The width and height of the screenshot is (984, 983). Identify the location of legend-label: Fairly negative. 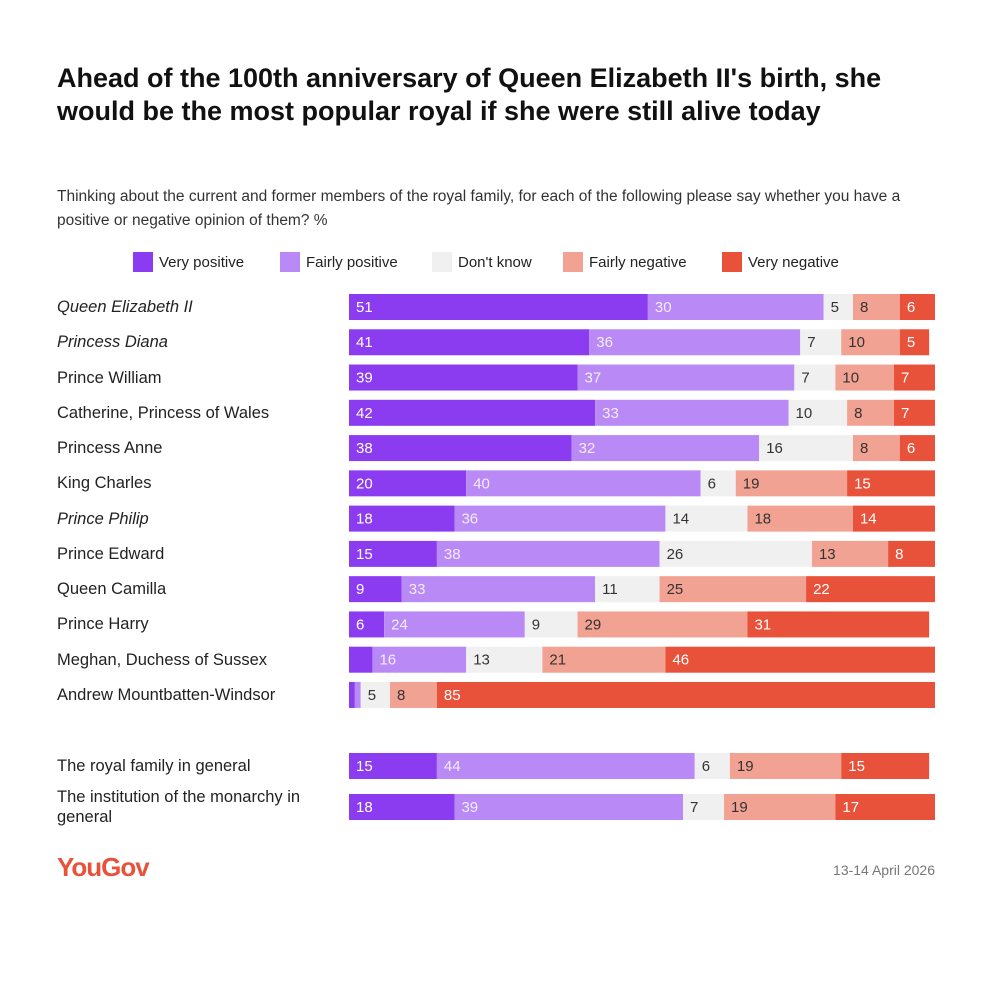
(638, 262).